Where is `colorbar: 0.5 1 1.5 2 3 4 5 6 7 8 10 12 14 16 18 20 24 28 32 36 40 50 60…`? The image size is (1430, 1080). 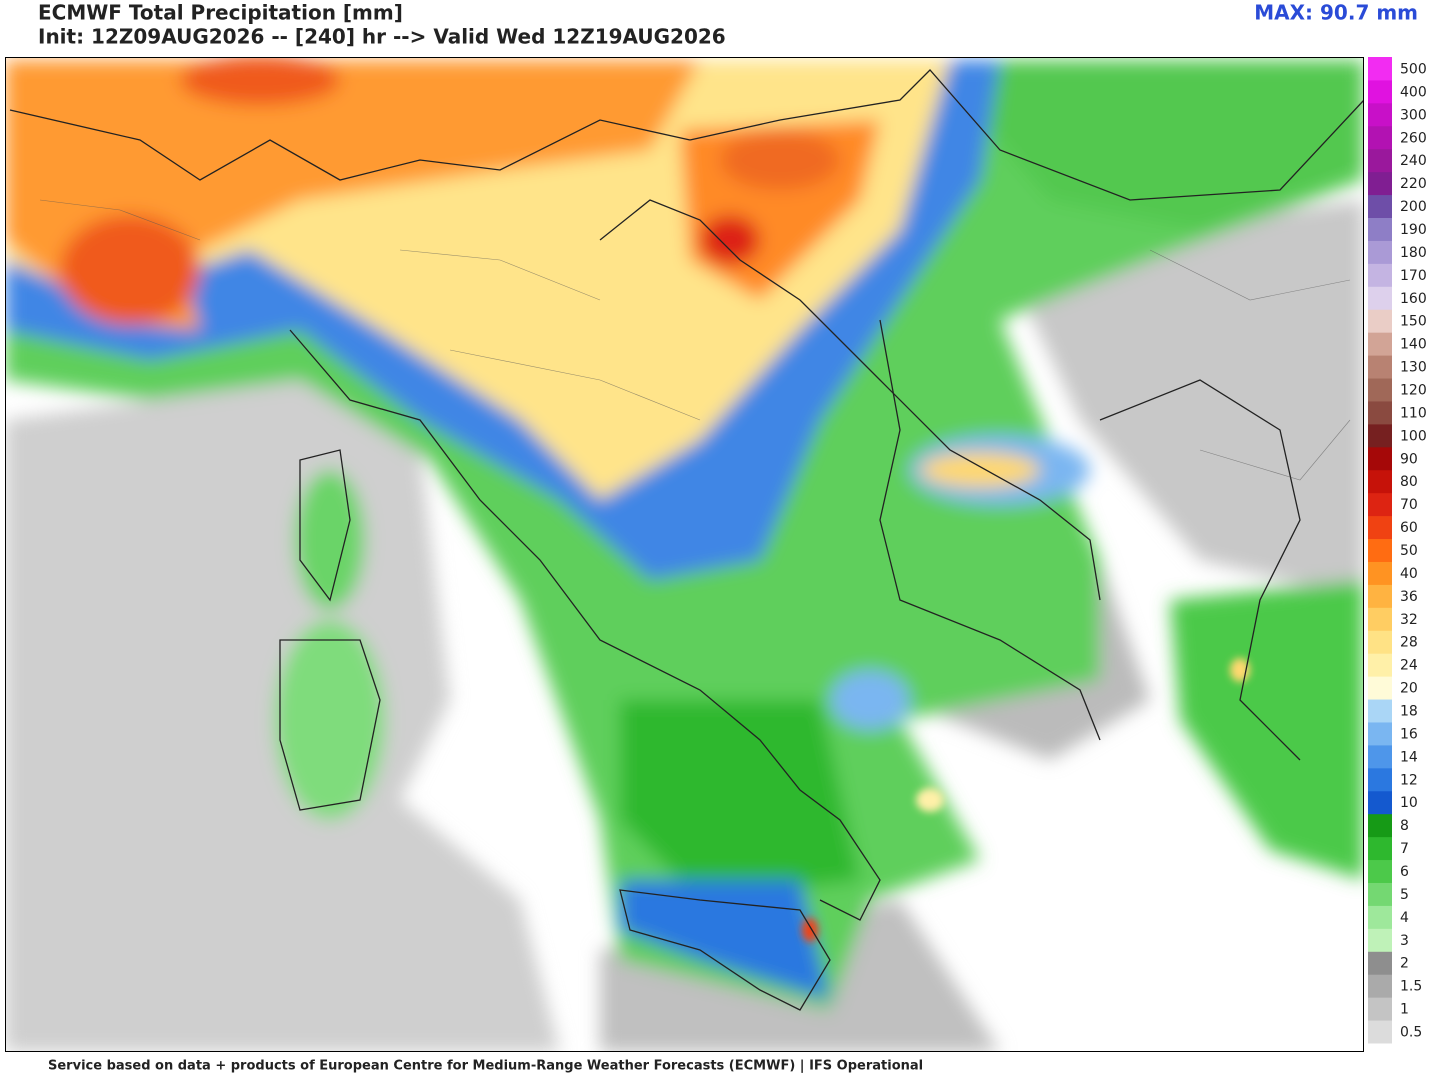
colorbar: 0.5 1 1.5 2 3 4 5 6 7 8 10 12 14 16 18 20 24 28 32 36 40 50 60… is located at coordinates (1397, 550).